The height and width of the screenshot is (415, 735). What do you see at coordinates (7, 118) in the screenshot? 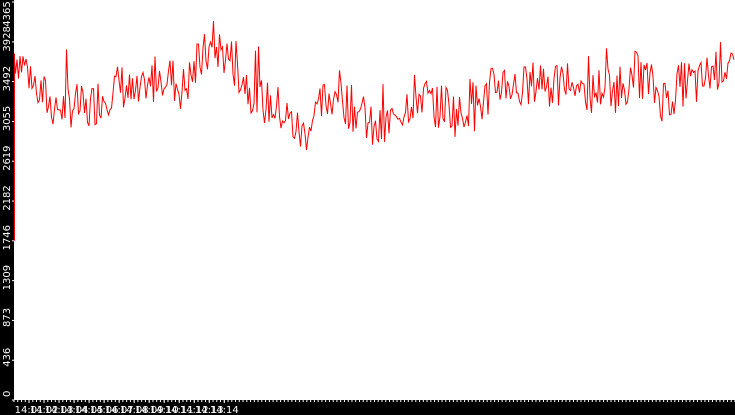
I see `y-tick-label: 3055` at bounding box center [7, 118].